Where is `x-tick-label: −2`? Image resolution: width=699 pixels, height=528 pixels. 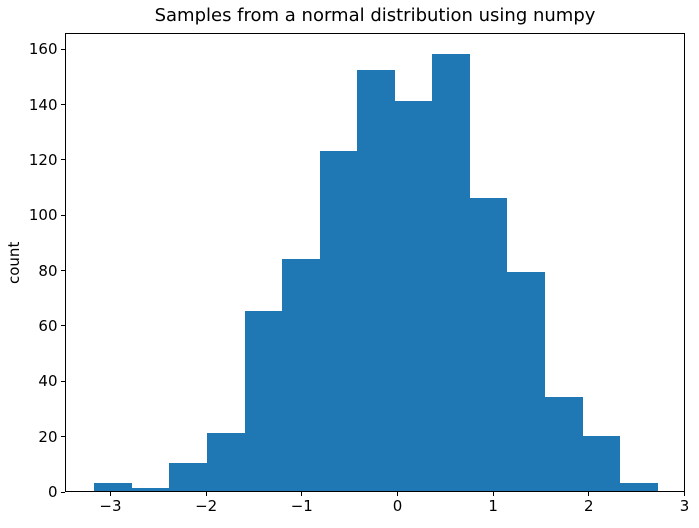 x-tick-label: −2 is located at coordinates (206, 506).